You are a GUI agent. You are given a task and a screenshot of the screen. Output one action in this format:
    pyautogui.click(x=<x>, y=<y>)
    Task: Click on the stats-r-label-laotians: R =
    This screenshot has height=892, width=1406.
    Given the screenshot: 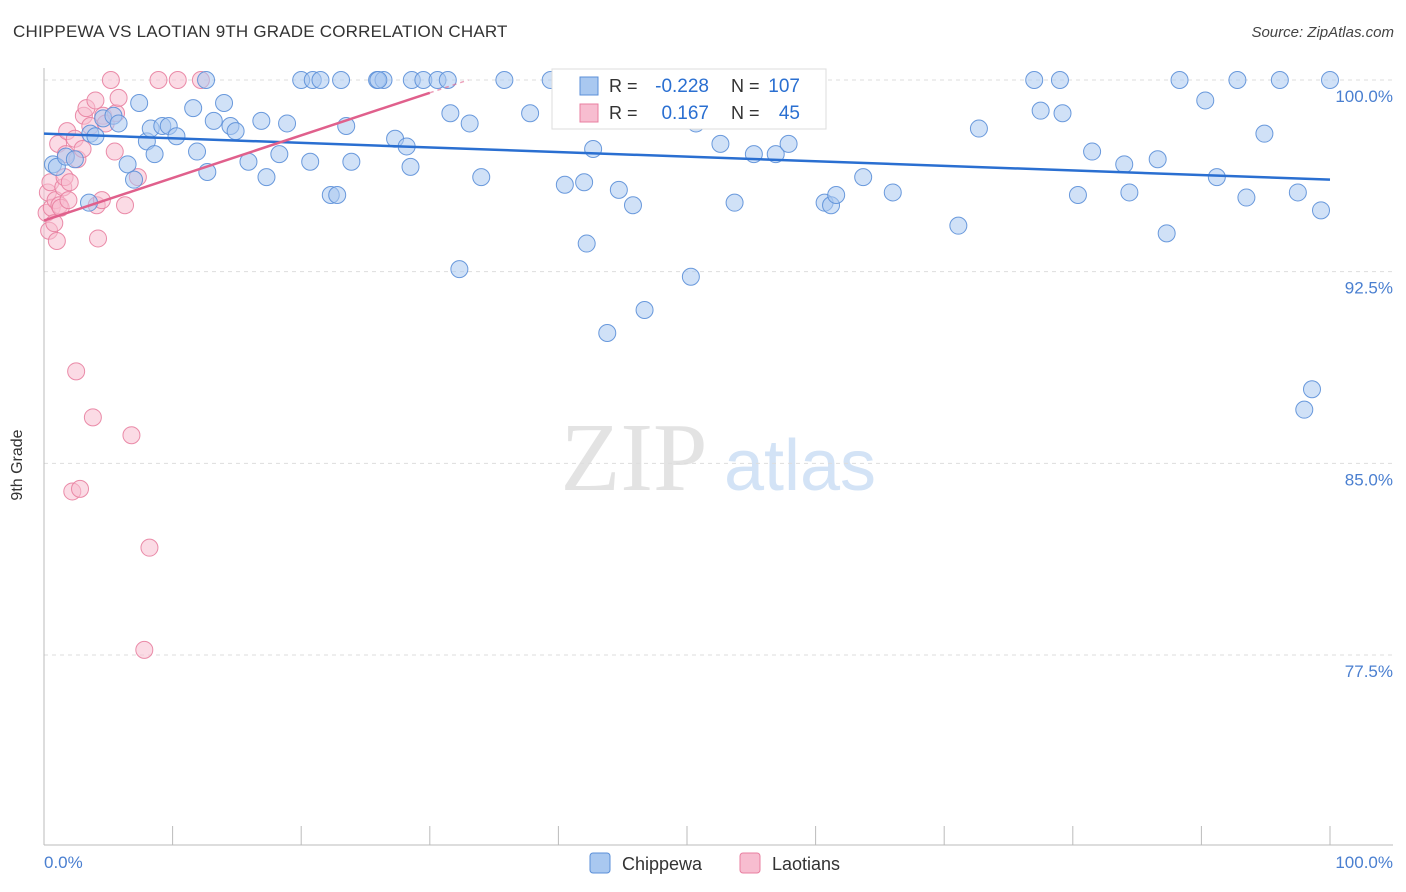 What is the action you would take?
    pyautogui.click(x=623, y=113)
    